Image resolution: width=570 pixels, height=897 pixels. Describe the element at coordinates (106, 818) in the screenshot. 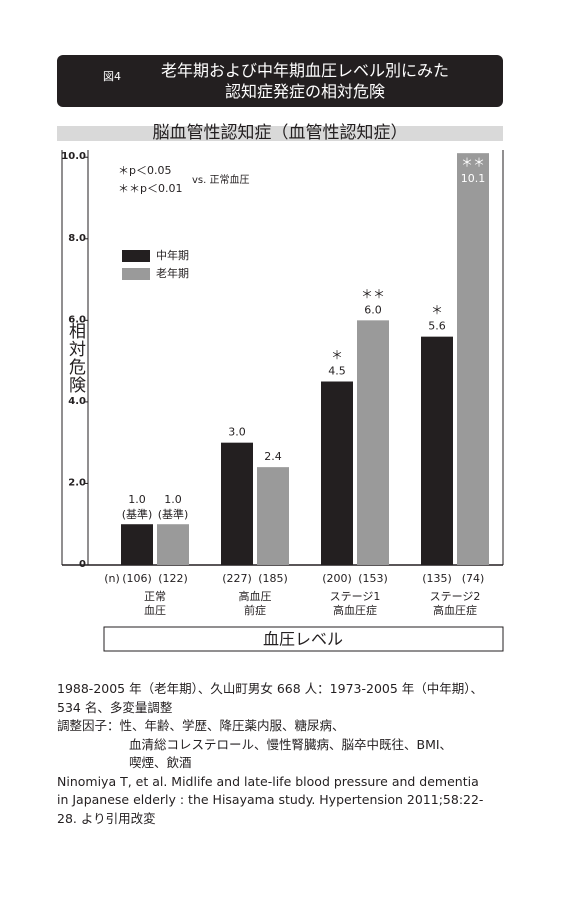

I see `note-line: 28. より引用改変` at that location.